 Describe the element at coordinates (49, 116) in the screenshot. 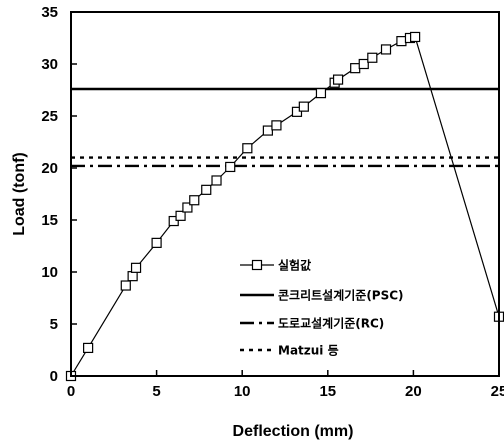

I see `y-tick-label: 25` at that location.